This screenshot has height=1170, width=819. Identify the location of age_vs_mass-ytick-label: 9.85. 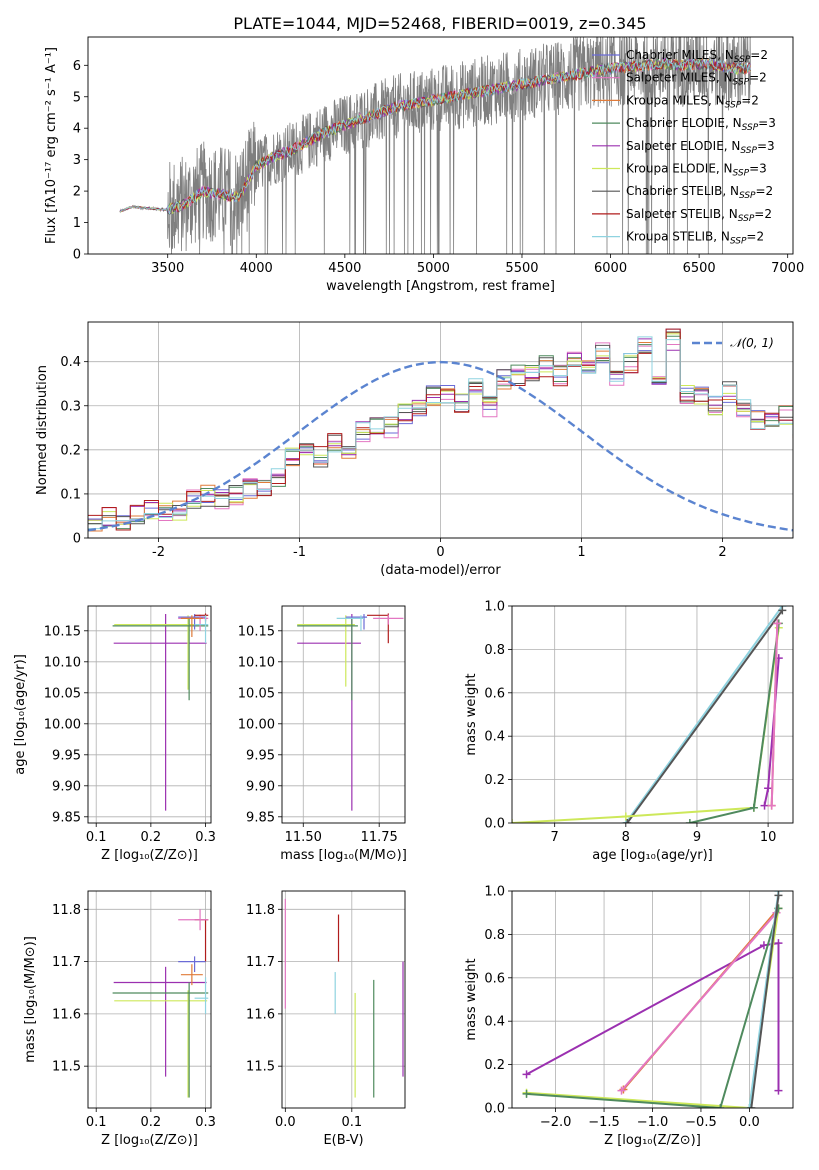
(260, 817).